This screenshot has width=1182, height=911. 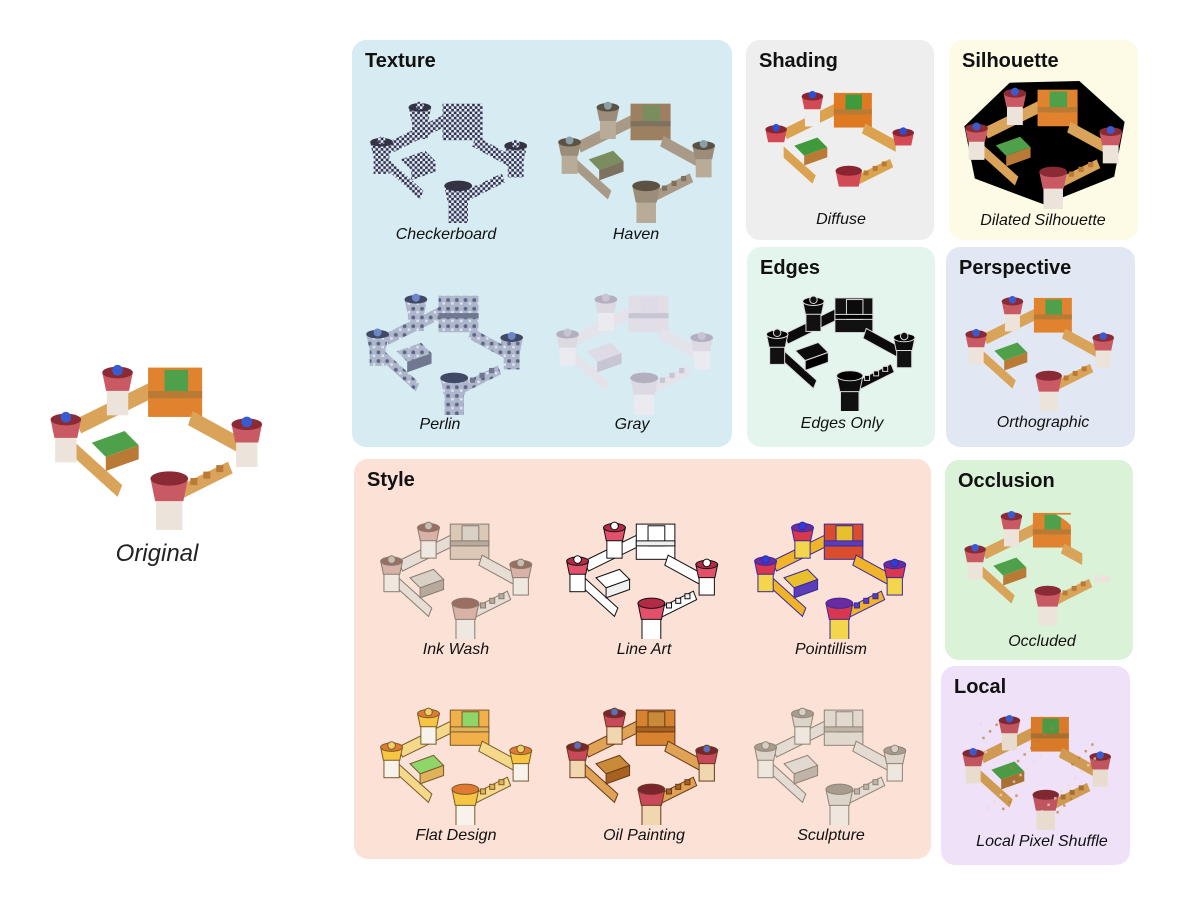 What do you see at coordinates (1006, 481) in the screenshot?
I see `occlusion-title: Occlusion` at bounding box center [1006, 481].